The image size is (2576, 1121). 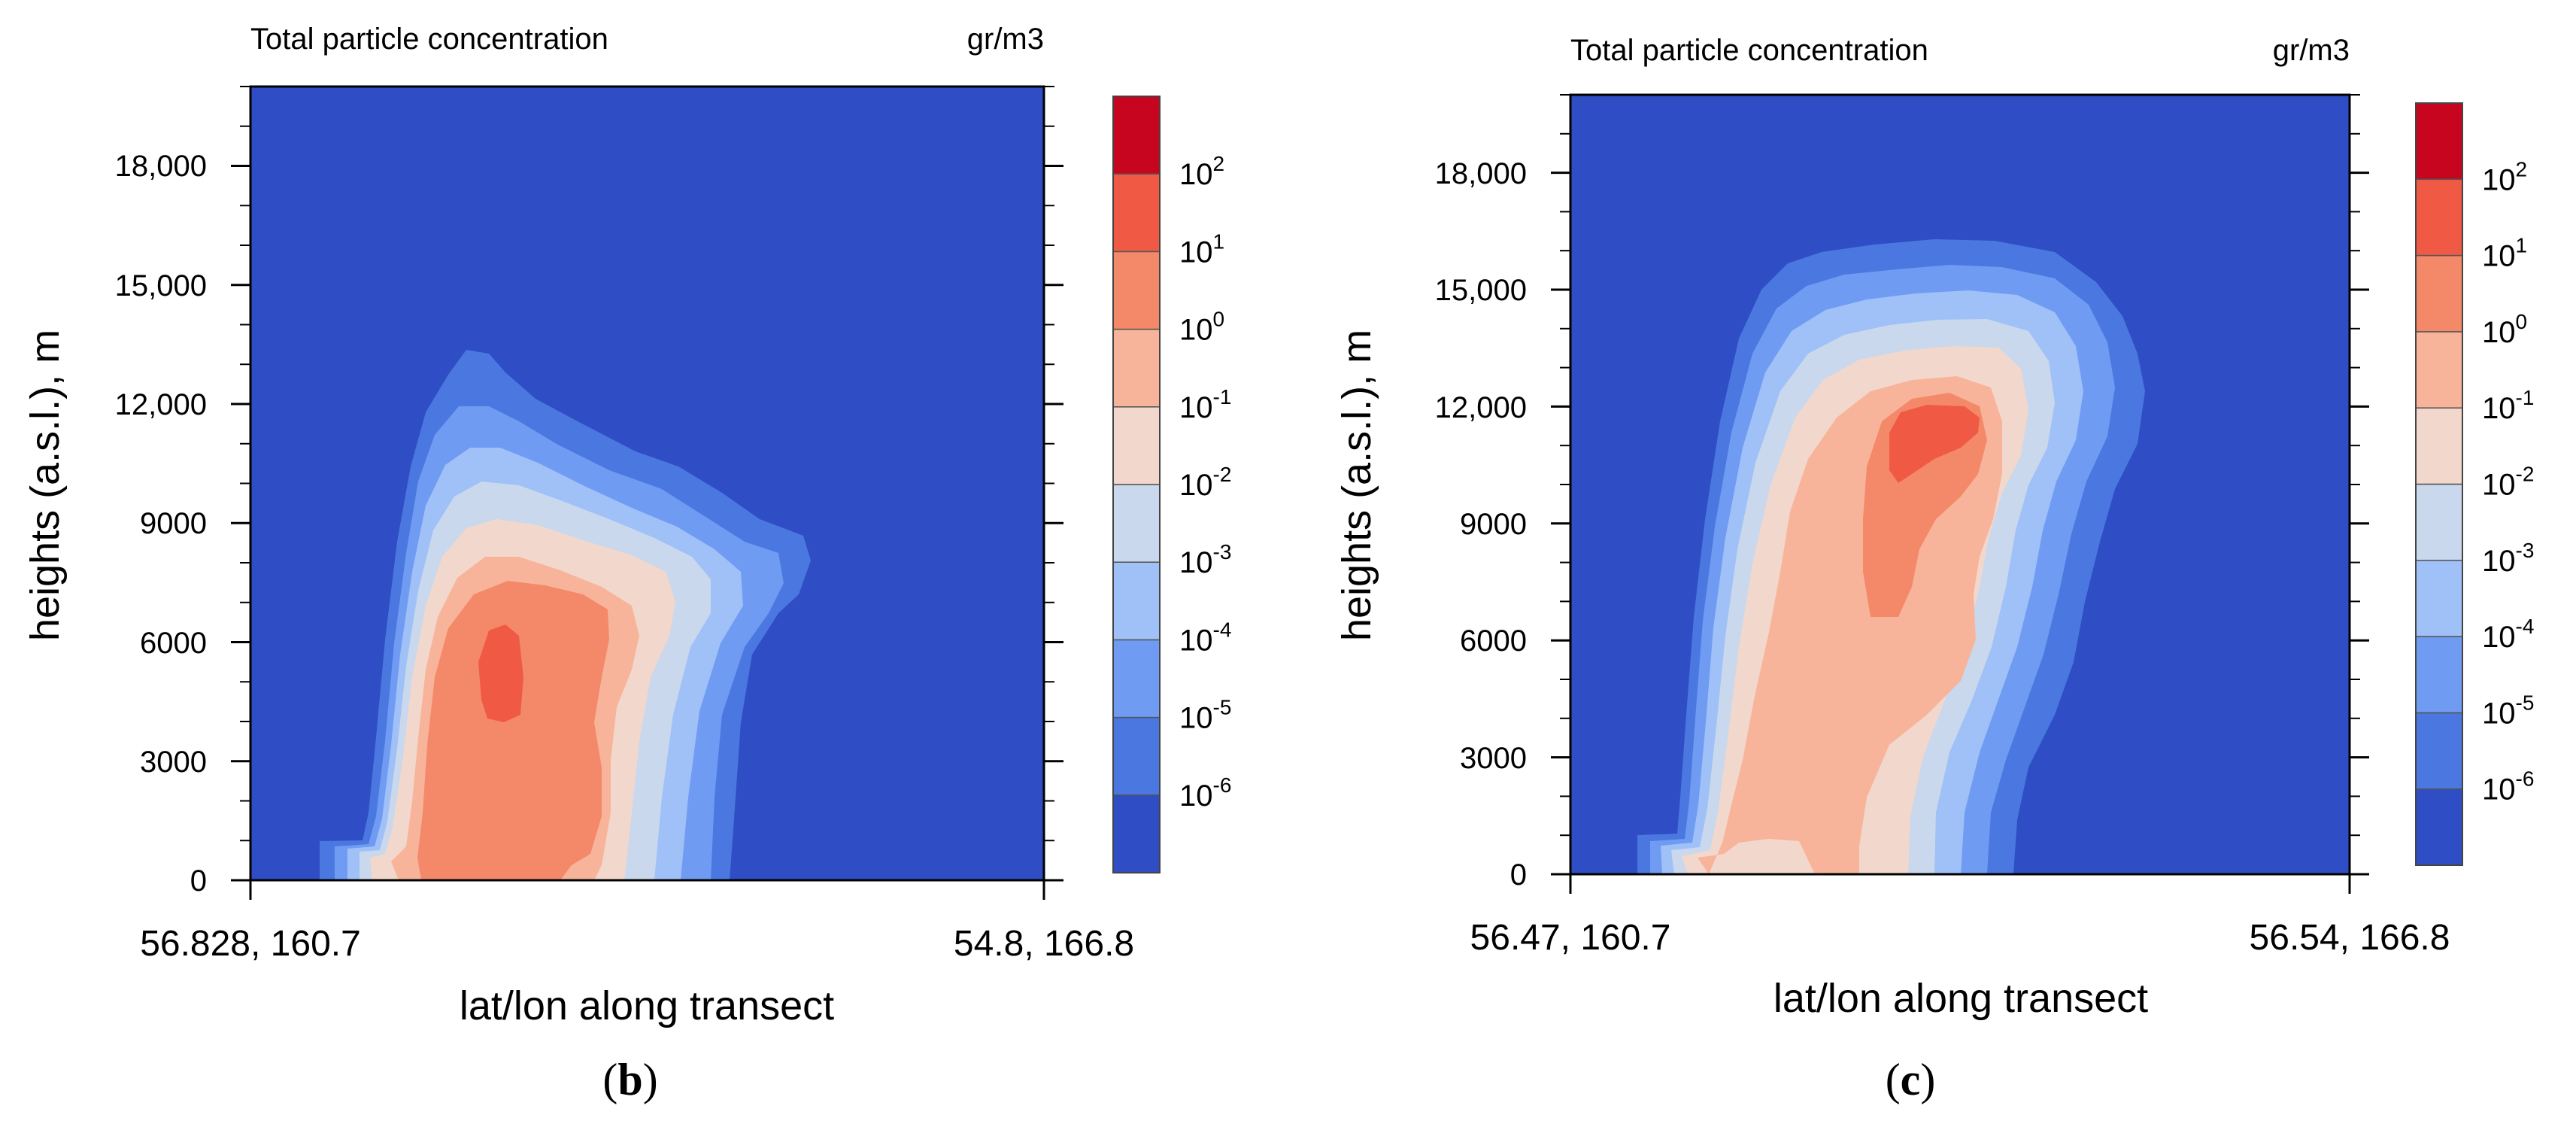 What do you see at coordinates (1960, 998) in the screenshot?
I see `x-axis-label: lat/lon along transect` at bounding box center [1960, 998].